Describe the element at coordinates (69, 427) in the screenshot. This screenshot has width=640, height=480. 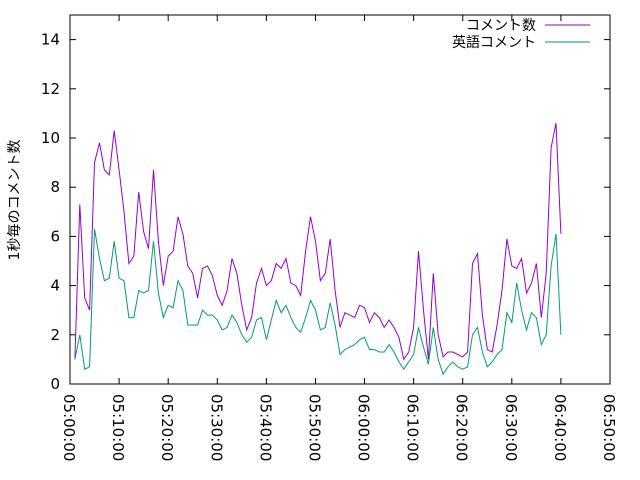
I see `x-tick-label: 05:00:00` at that location.